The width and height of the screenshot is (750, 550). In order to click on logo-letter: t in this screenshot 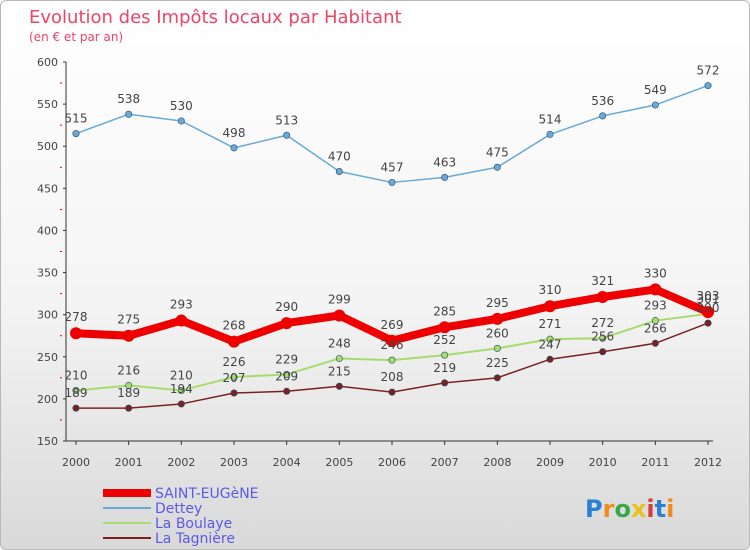, I will do `click(660, 509)`.